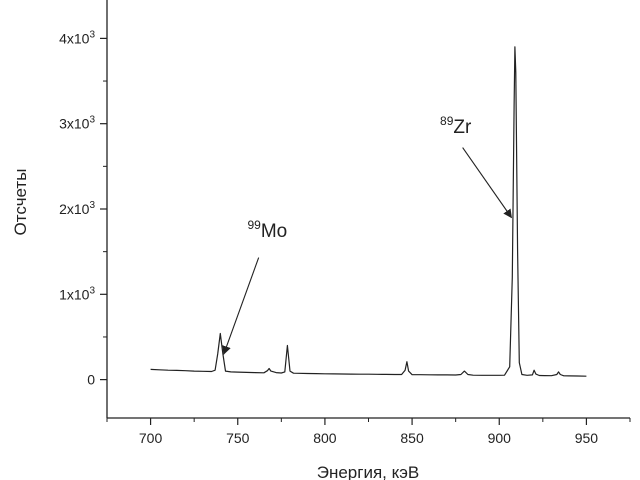 This screenshot has height=480, width=640. What do you see at coordinates (77, 37) in the screenshot?
I see `y-tick-label: 4x10³` at bounding box center [77, 37].